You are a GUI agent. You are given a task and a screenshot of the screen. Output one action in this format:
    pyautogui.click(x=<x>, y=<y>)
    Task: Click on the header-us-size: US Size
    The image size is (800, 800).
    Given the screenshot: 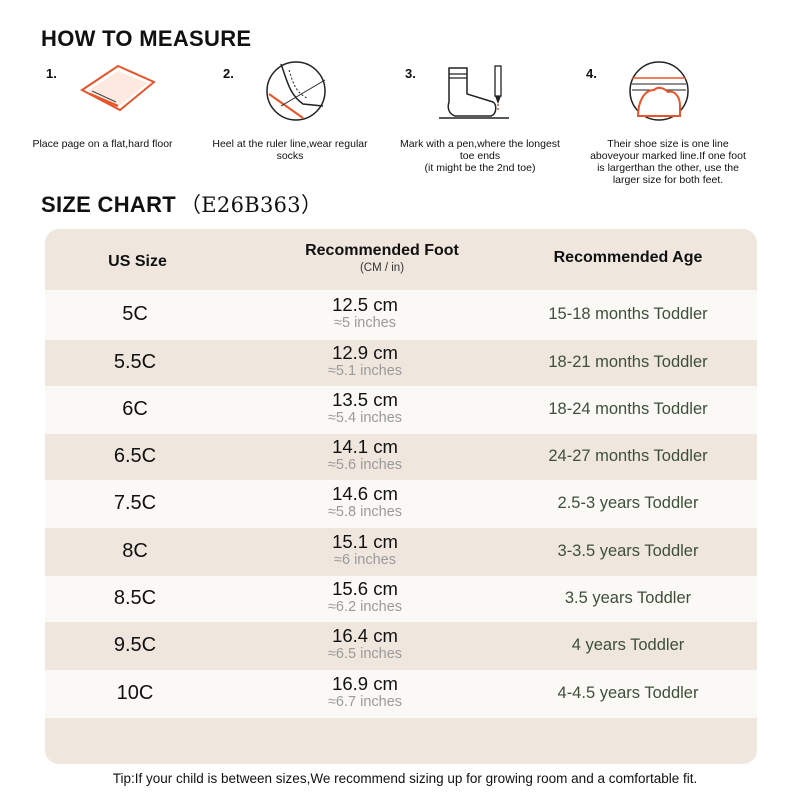 What is the action you would take?
    pyautogui.click(x=137, y=261)
    